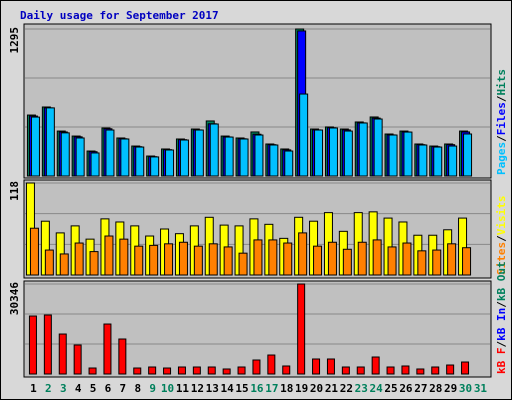  I want to click on legend: kB F/kB In/kB Out, so click(501, 317).